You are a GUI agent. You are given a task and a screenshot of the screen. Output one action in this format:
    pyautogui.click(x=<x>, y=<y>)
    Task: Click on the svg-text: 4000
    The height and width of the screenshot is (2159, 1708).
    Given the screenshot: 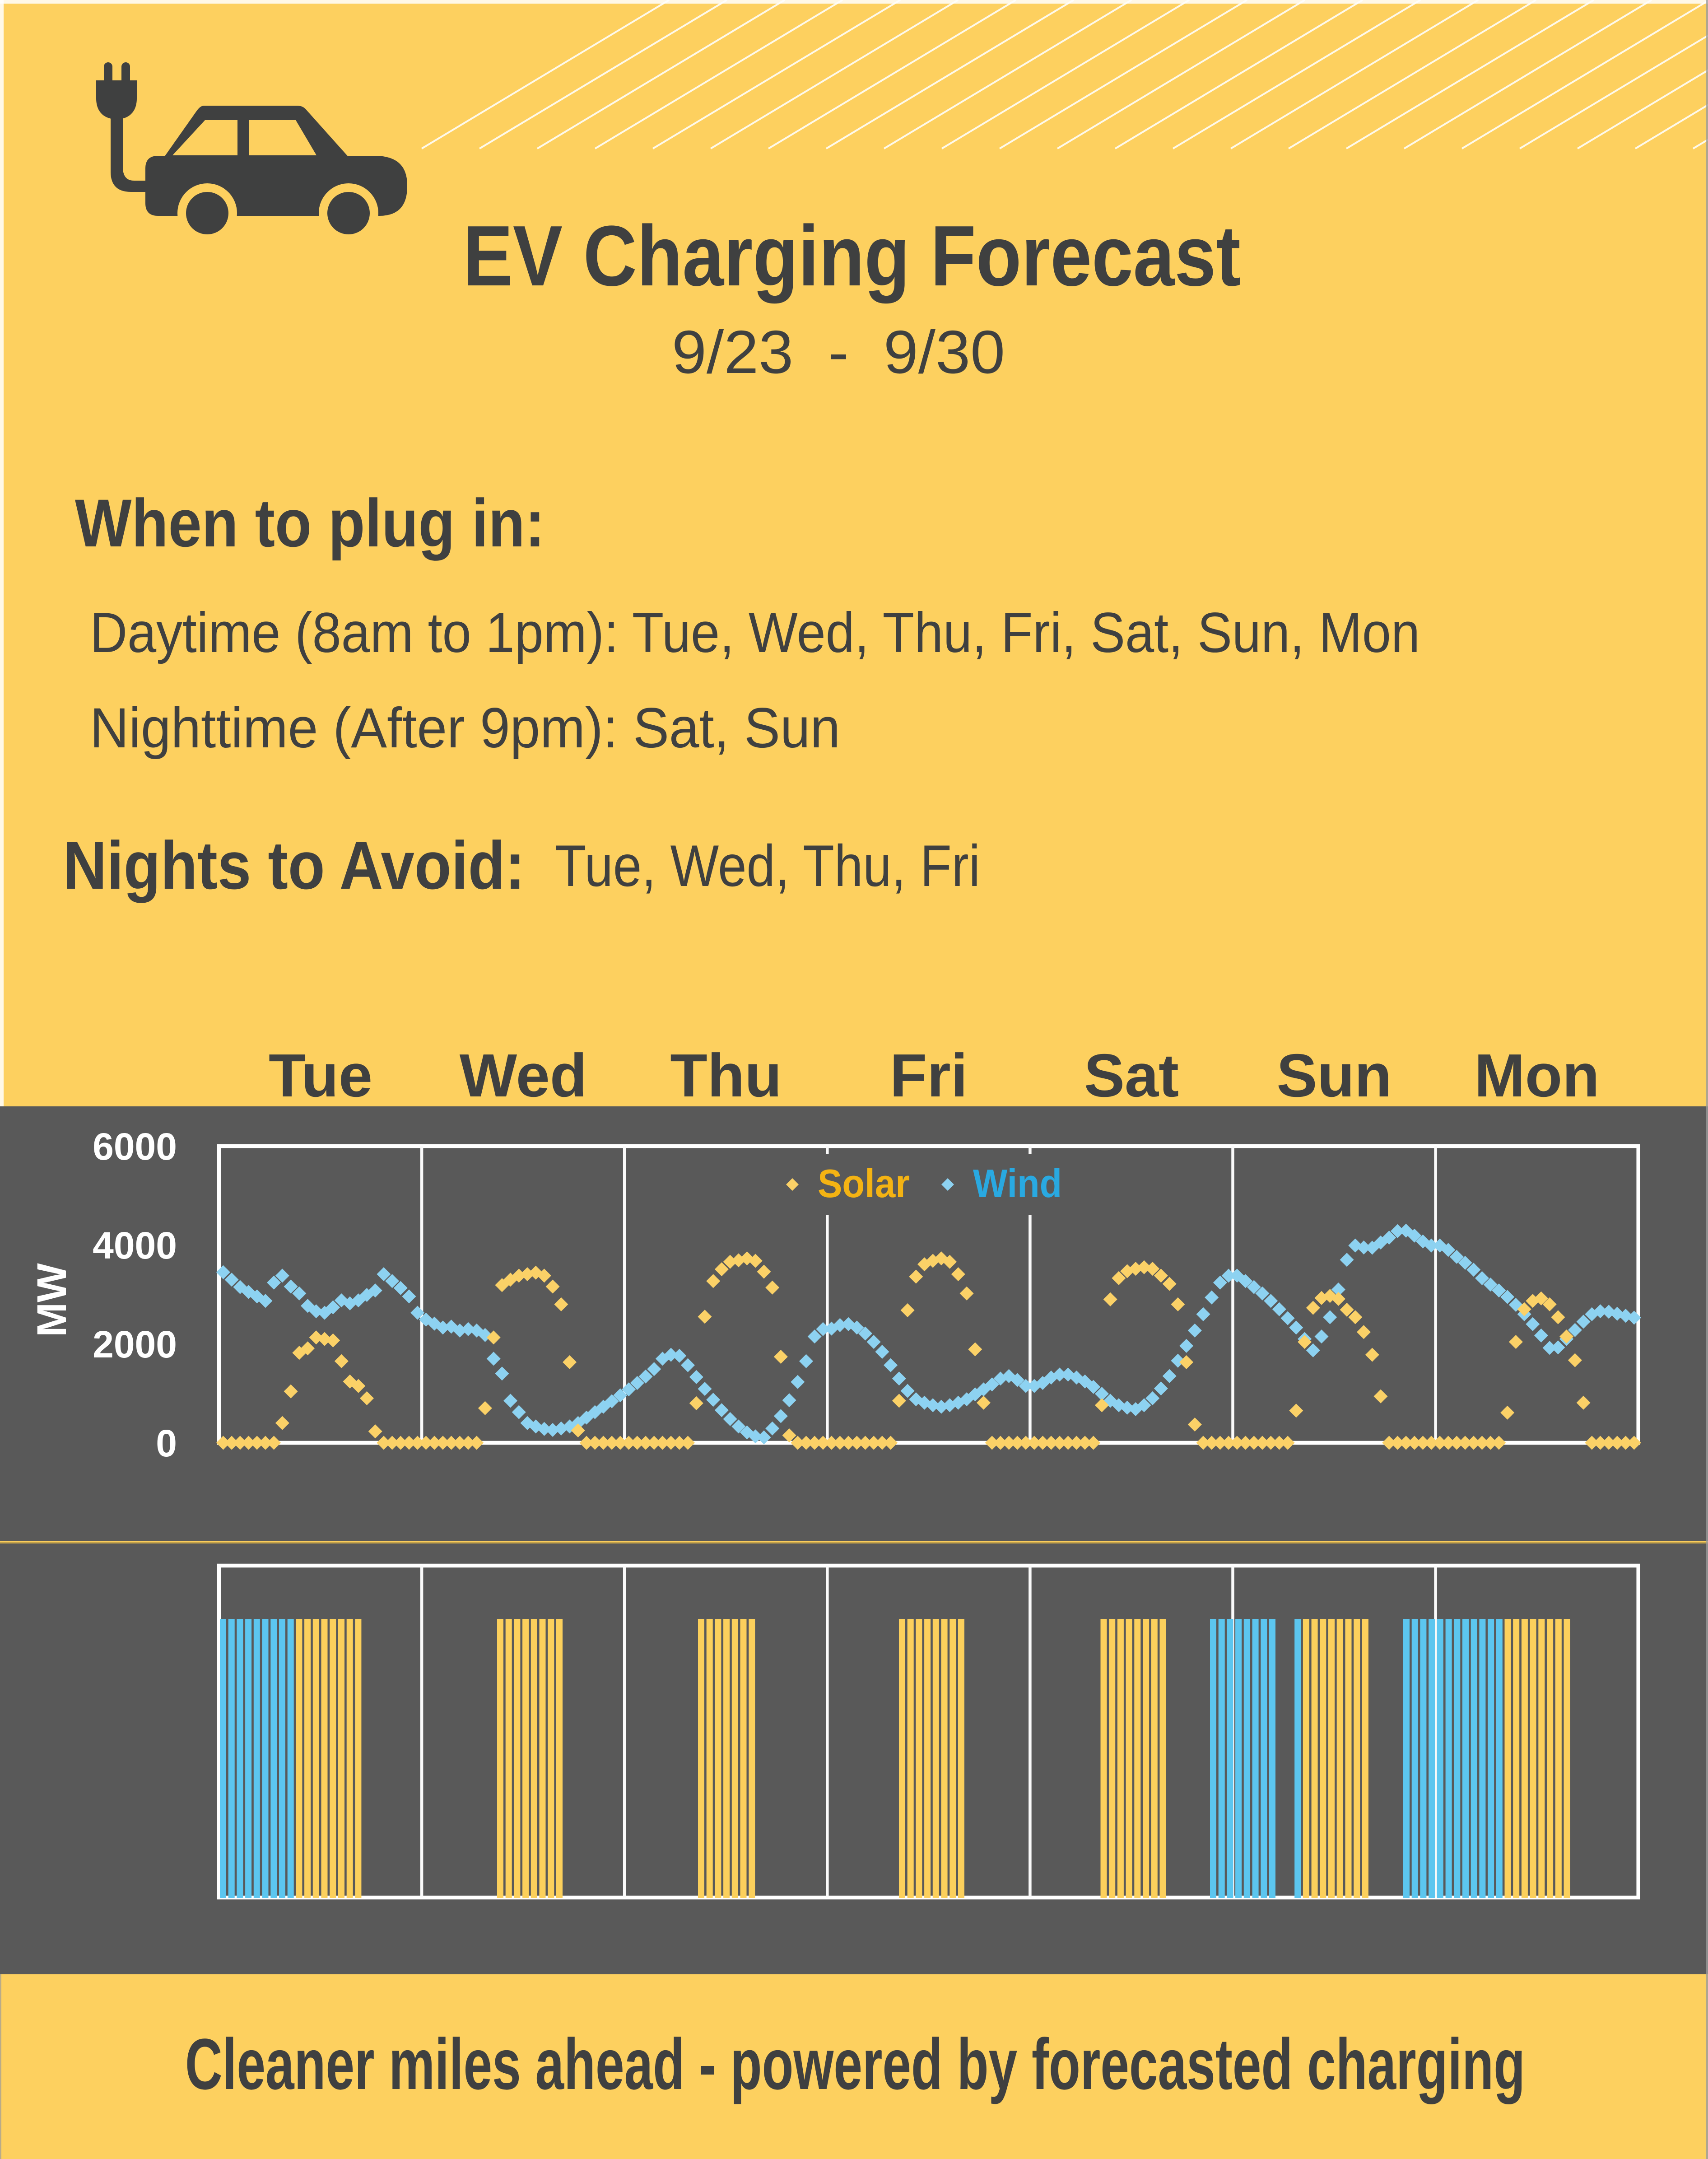 What is the action you would take?
    pyautogui.click(x=135, y=1246)
    